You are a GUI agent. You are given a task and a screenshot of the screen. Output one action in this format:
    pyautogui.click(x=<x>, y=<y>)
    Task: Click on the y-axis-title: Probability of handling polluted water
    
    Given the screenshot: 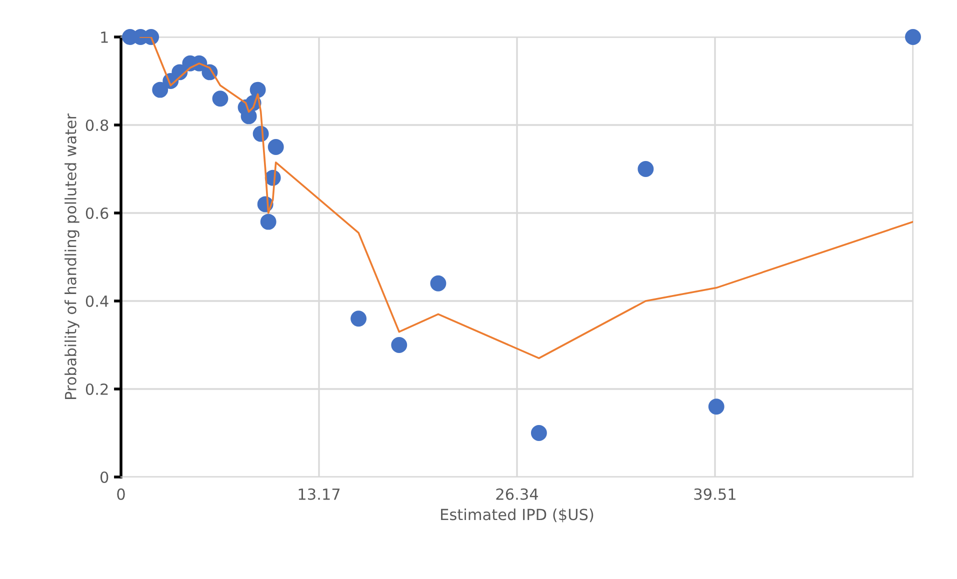 What is the action you would take?
    pyautogui.click(x=72, y=256)
    